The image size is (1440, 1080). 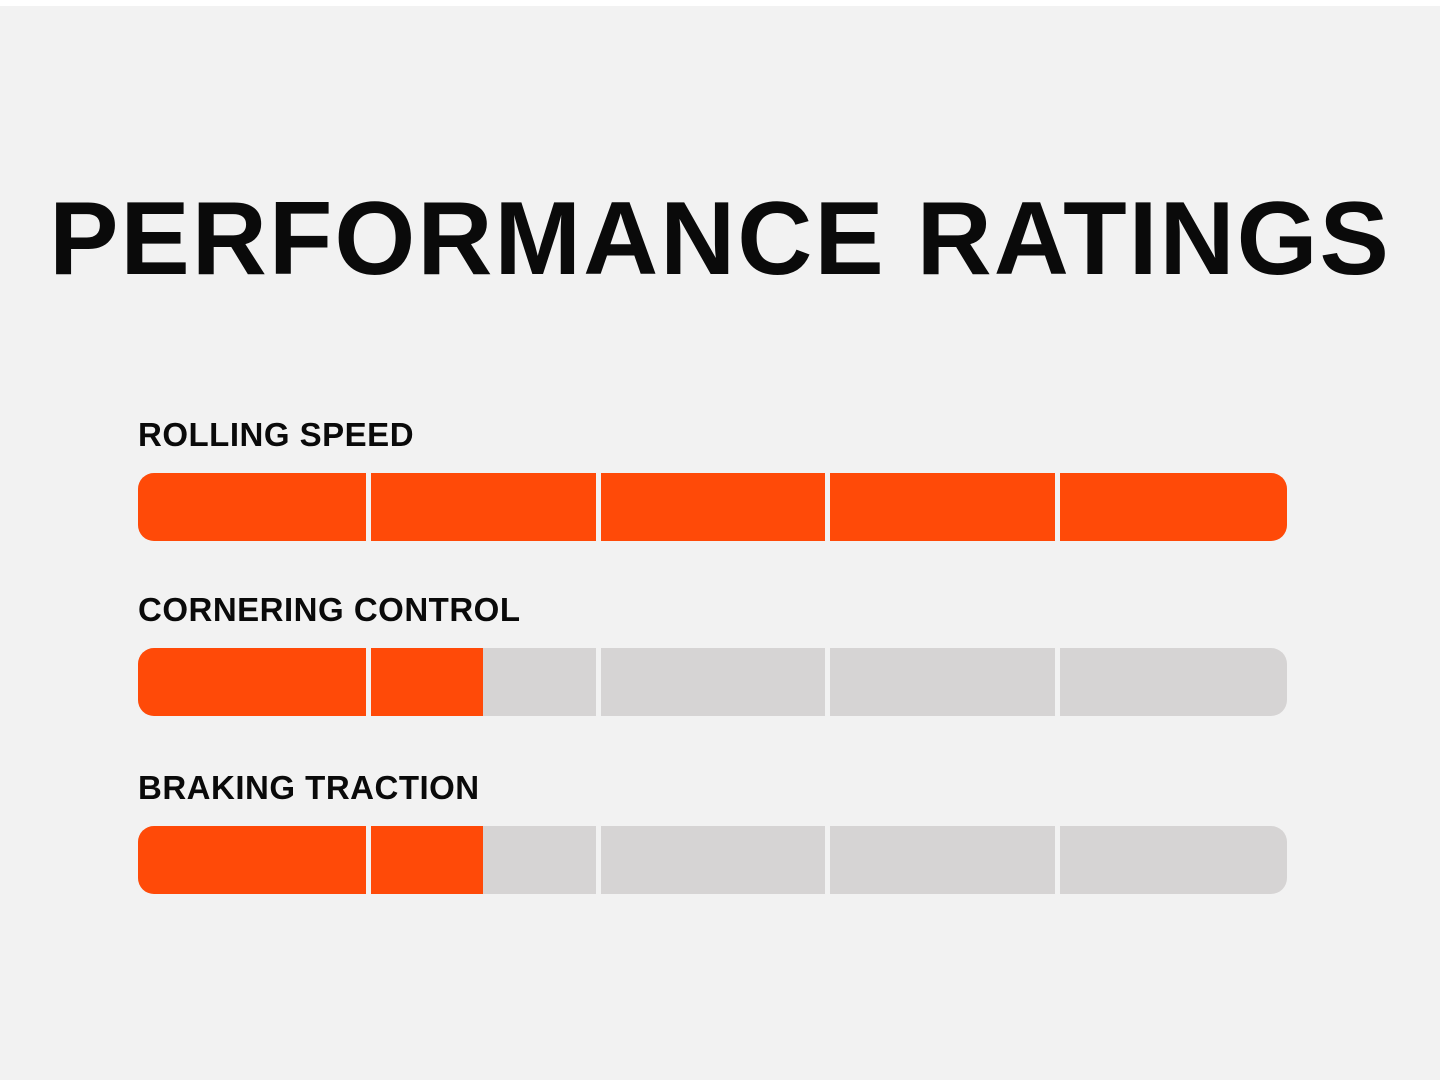 I want to click on page-title: PERFORMANCE RATINGS, so click(x=720, y=239).